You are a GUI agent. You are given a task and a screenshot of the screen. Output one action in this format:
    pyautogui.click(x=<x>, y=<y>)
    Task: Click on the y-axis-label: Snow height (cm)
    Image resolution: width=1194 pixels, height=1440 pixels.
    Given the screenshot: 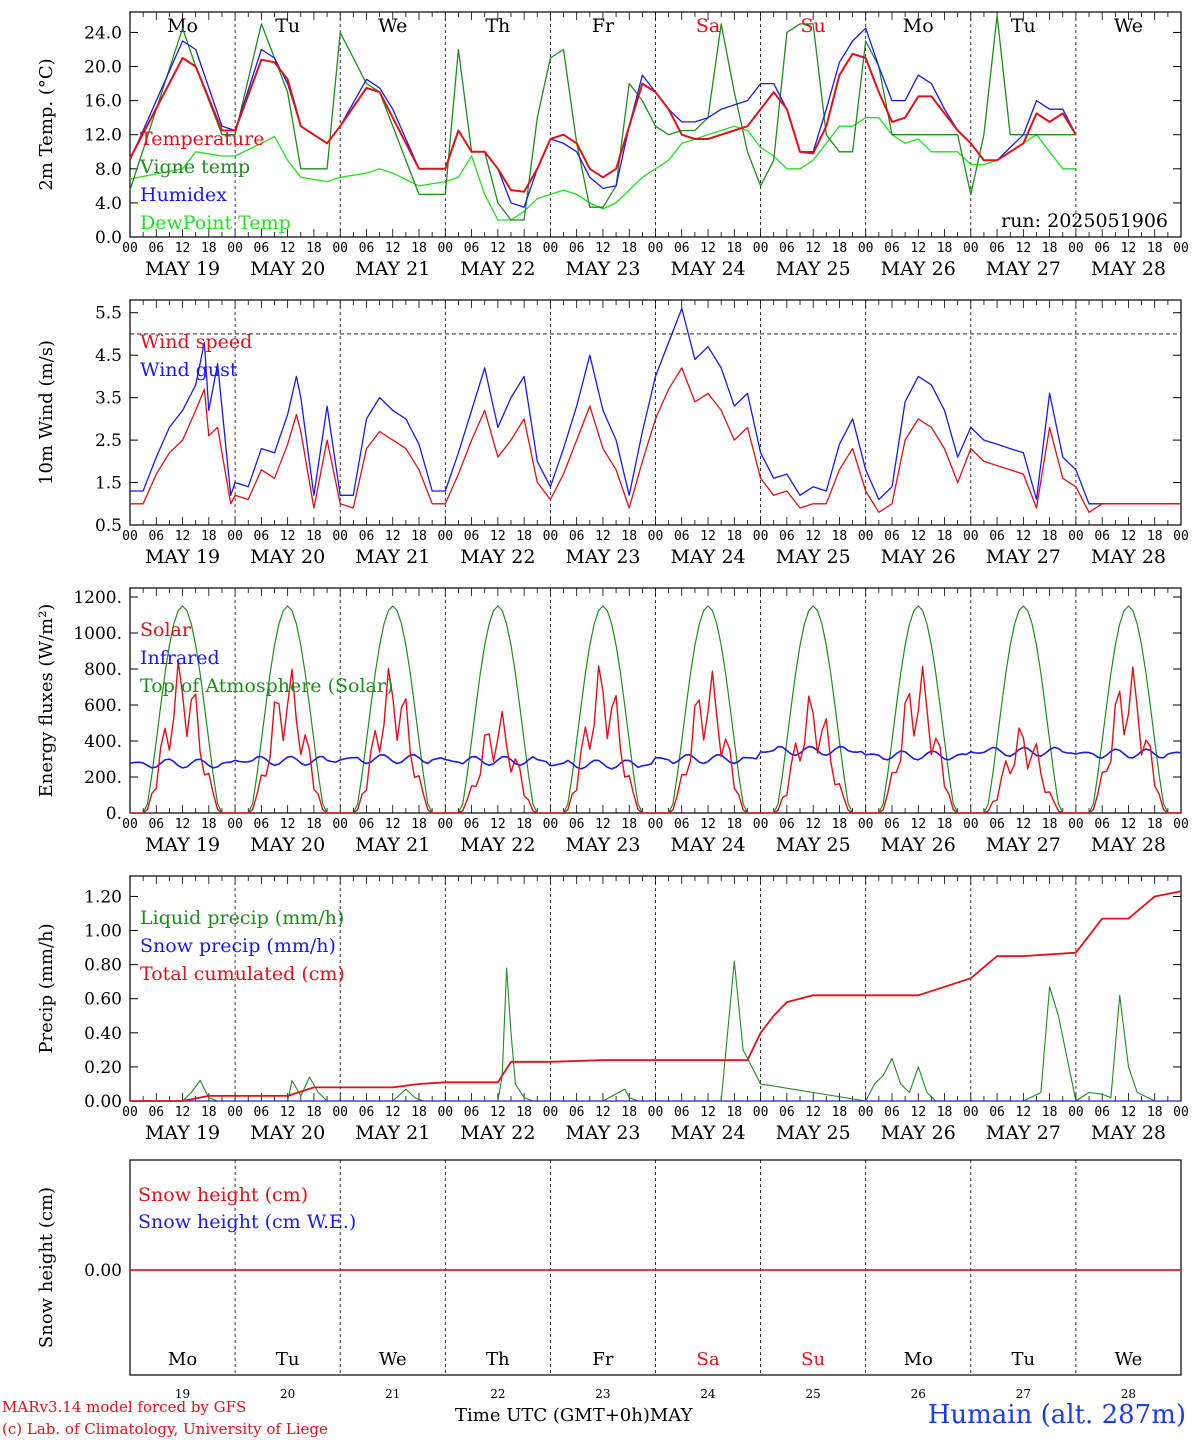 What is the action you would take?
    pyautogui.click(x=46, y=1267)
    